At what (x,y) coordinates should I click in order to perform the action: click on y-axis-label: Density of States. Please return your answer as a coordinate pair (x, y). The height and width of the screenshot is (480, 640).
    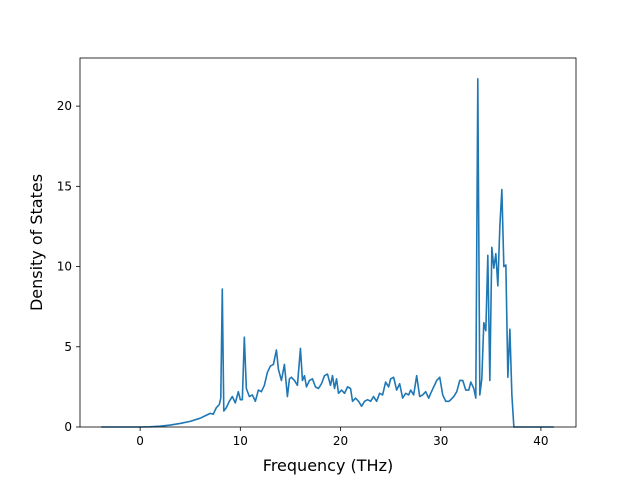
    Looking at the image, I should click on (36, 242).